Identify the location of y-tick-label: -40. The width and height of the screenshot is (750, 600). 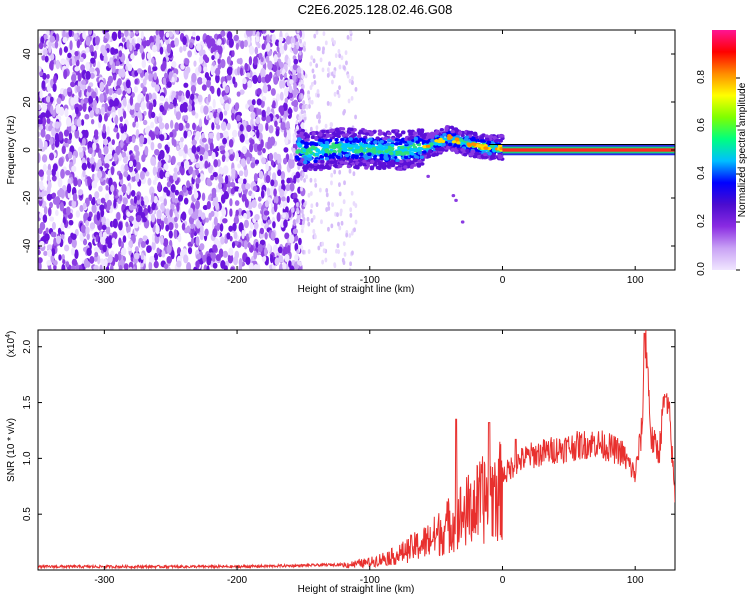
(27, 245).